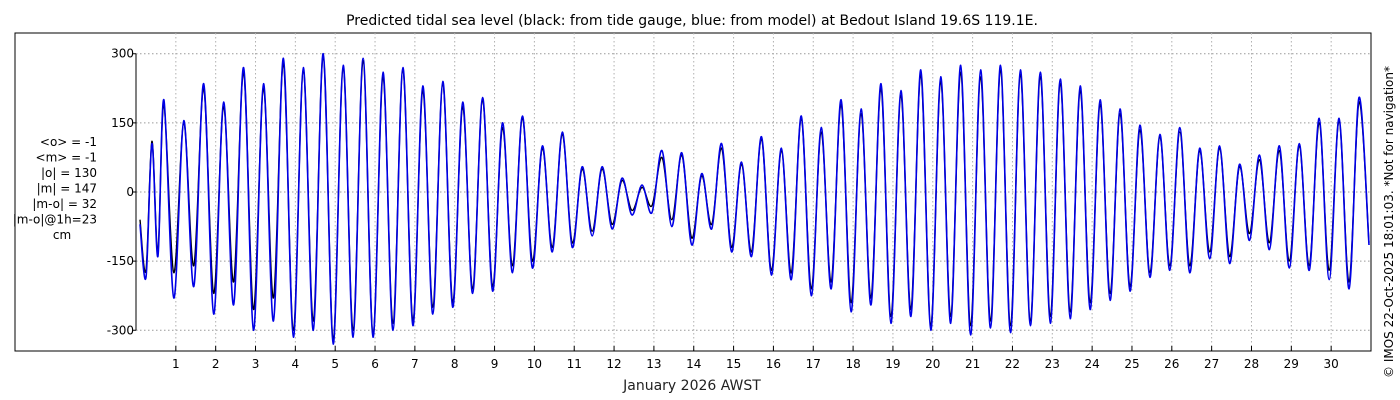 Image resolution: width=1400 pixels, height=400 pixels. Describe the element at coordinates (122, 54) in the screenshot. I see `y-tick-label: 300` at that location.